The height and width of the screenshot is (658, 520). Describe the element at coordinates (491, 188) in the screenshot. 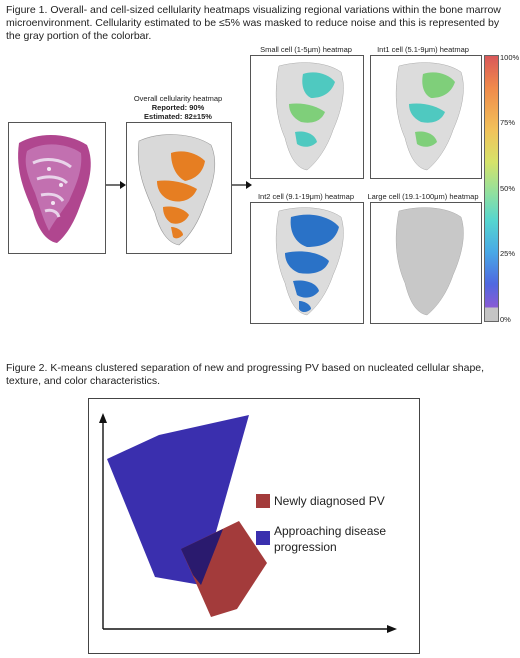

I see `colorbar` at that location.